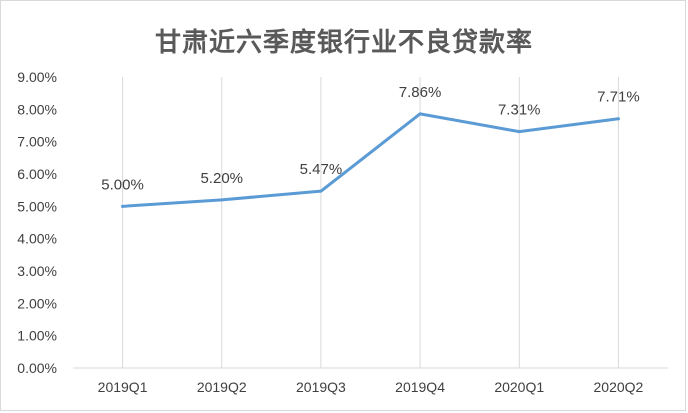  What do you see at coordinates (37, 174) in the screenshot?
I see `y-tick-label: 6.00%` at bounding box center [37, 174].